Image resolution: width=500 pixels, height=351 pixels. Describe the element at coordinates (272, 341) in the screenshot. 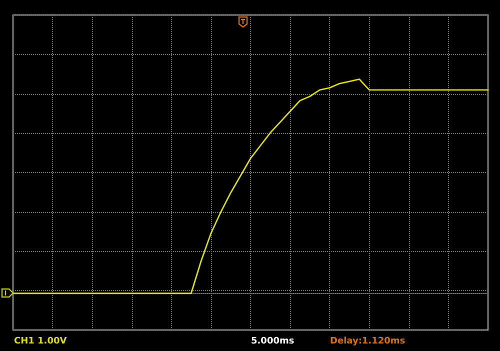

I see `text: 5.000ms` at that location.